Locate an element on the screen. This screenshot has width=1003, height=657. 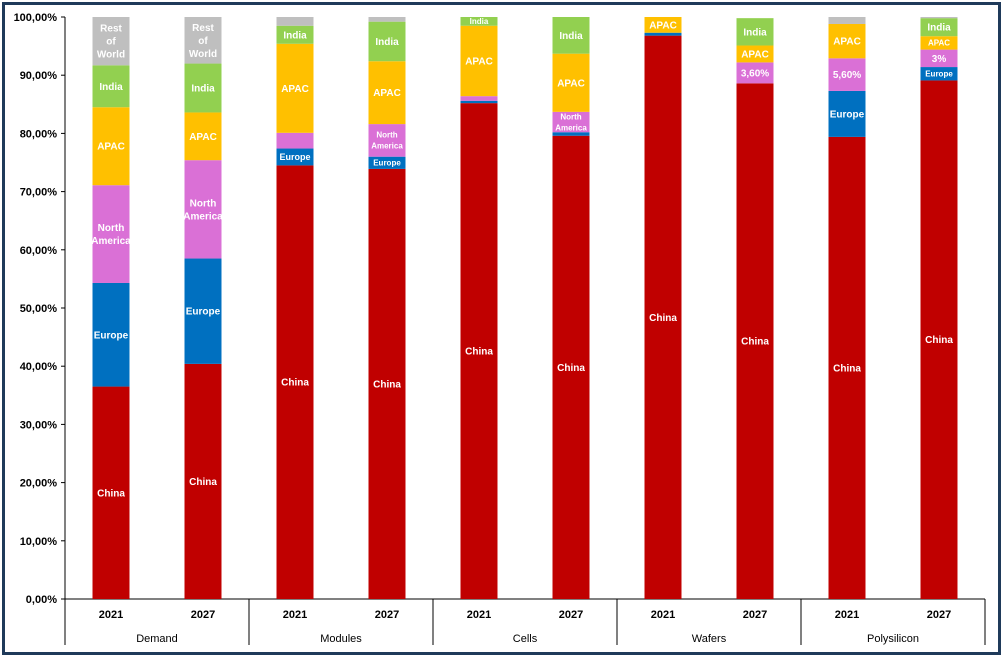
y-tick-label: 0,00% is located at coordinates (41, 600).